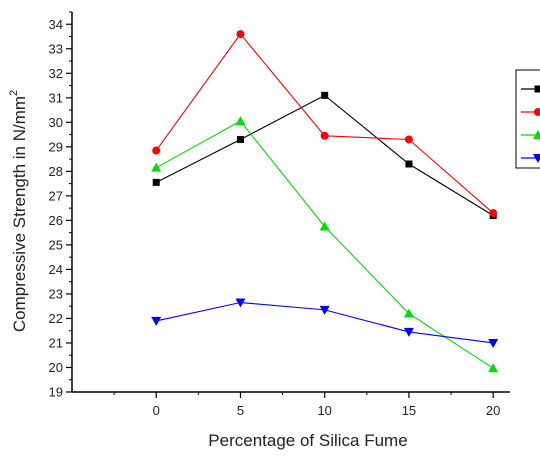  Describe the element at coordinates (14, 93) in the screenshot. I see `y-axis-label-superscript: 2` at that location.